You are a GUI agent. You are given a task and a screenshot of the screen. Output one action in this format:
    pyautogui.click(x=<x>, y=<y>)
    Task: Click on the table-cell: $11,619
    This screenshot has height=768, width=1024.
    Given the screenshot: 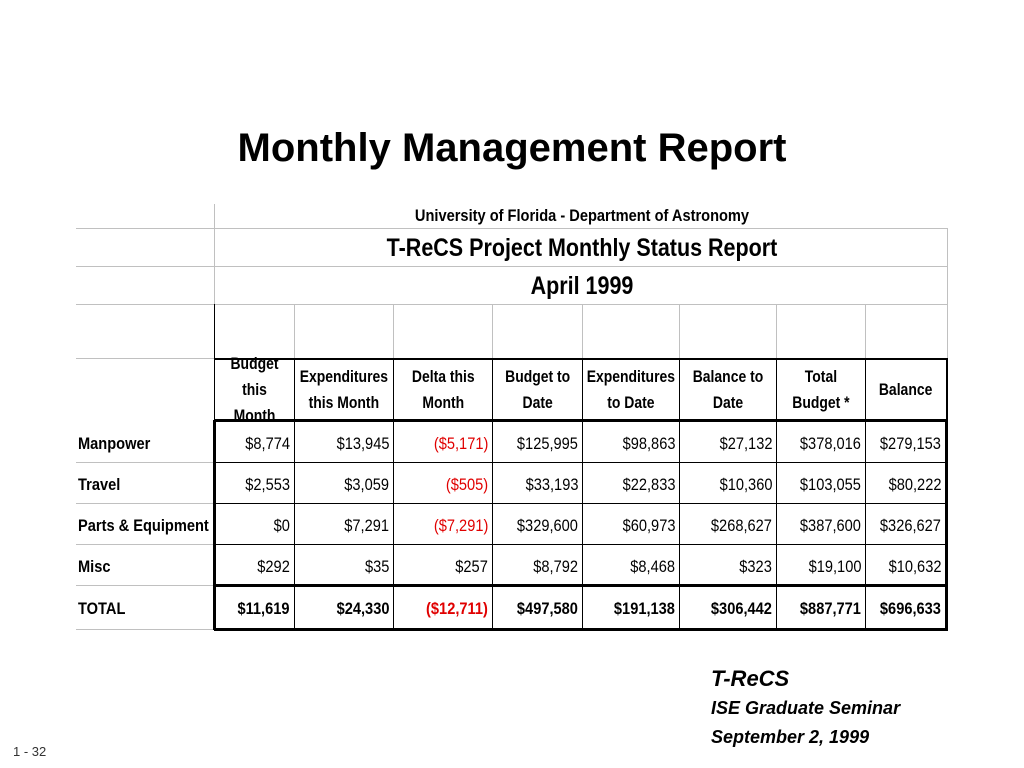 What is the action you would take?
    pyautogui.click(x=263, y=608)
    